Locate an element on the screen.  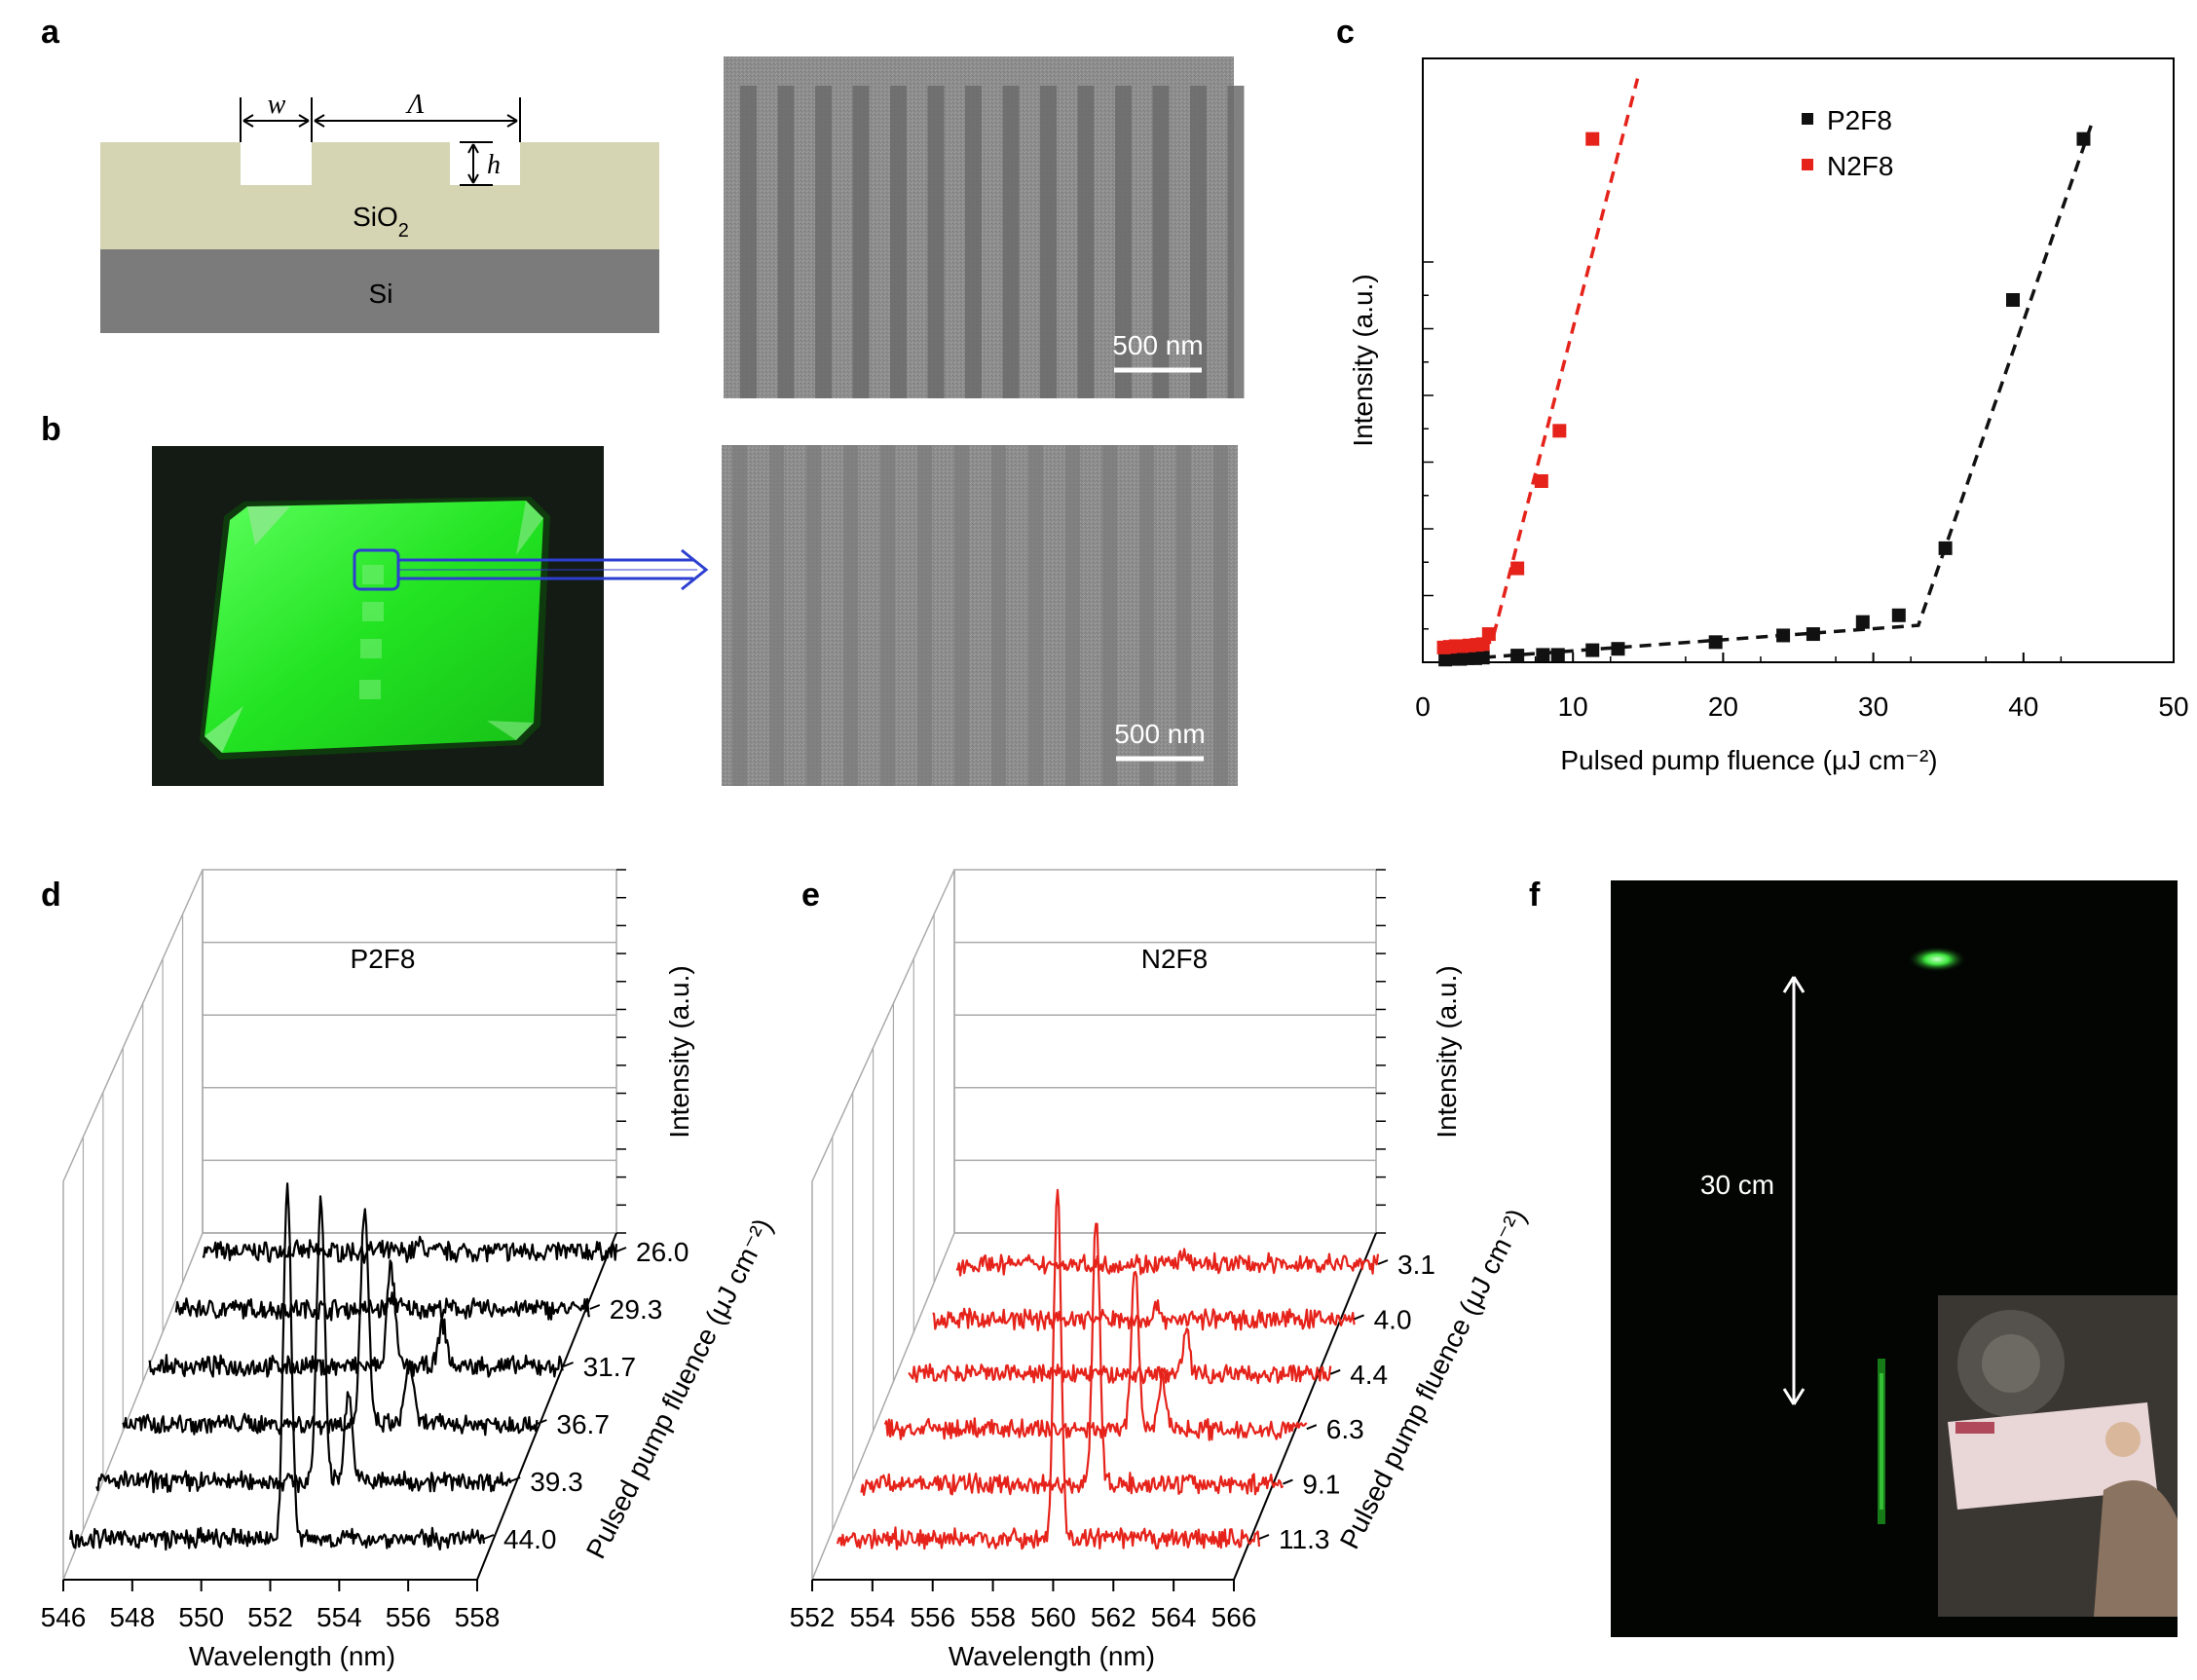
x-tick-label: 30 is located at coordinates (1873, 706).